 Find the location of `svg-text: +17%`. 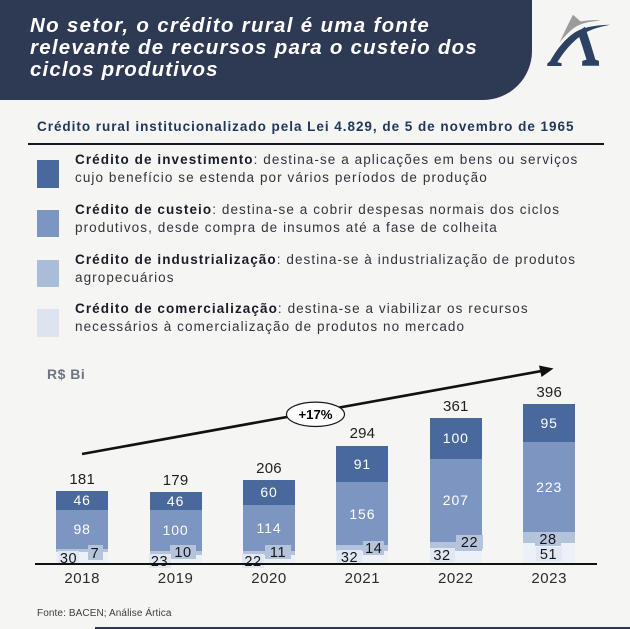

svg-text: +17% is located at coordinates (315, 414).